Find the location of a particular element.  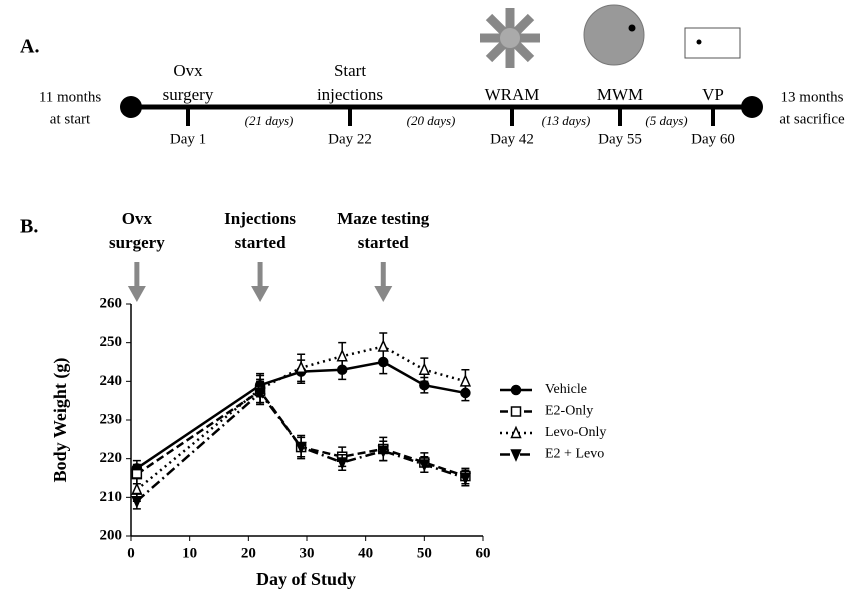

radial-maze-icon is located at coordinates (510, 38).